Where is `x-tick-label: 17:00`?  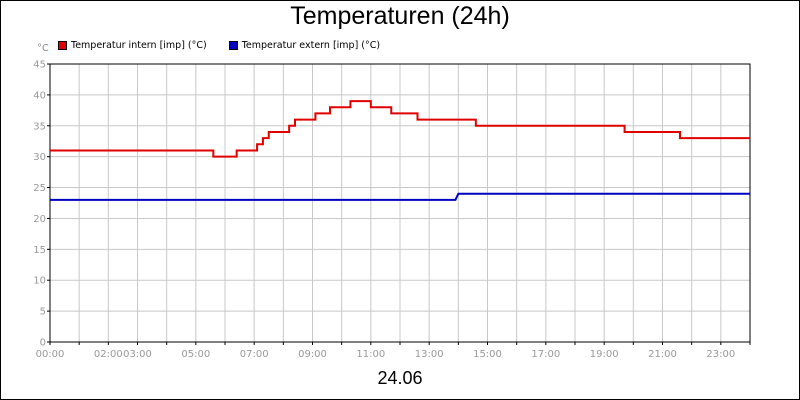 x-tick-label: 17:00 is located at coordinates (545, 354).